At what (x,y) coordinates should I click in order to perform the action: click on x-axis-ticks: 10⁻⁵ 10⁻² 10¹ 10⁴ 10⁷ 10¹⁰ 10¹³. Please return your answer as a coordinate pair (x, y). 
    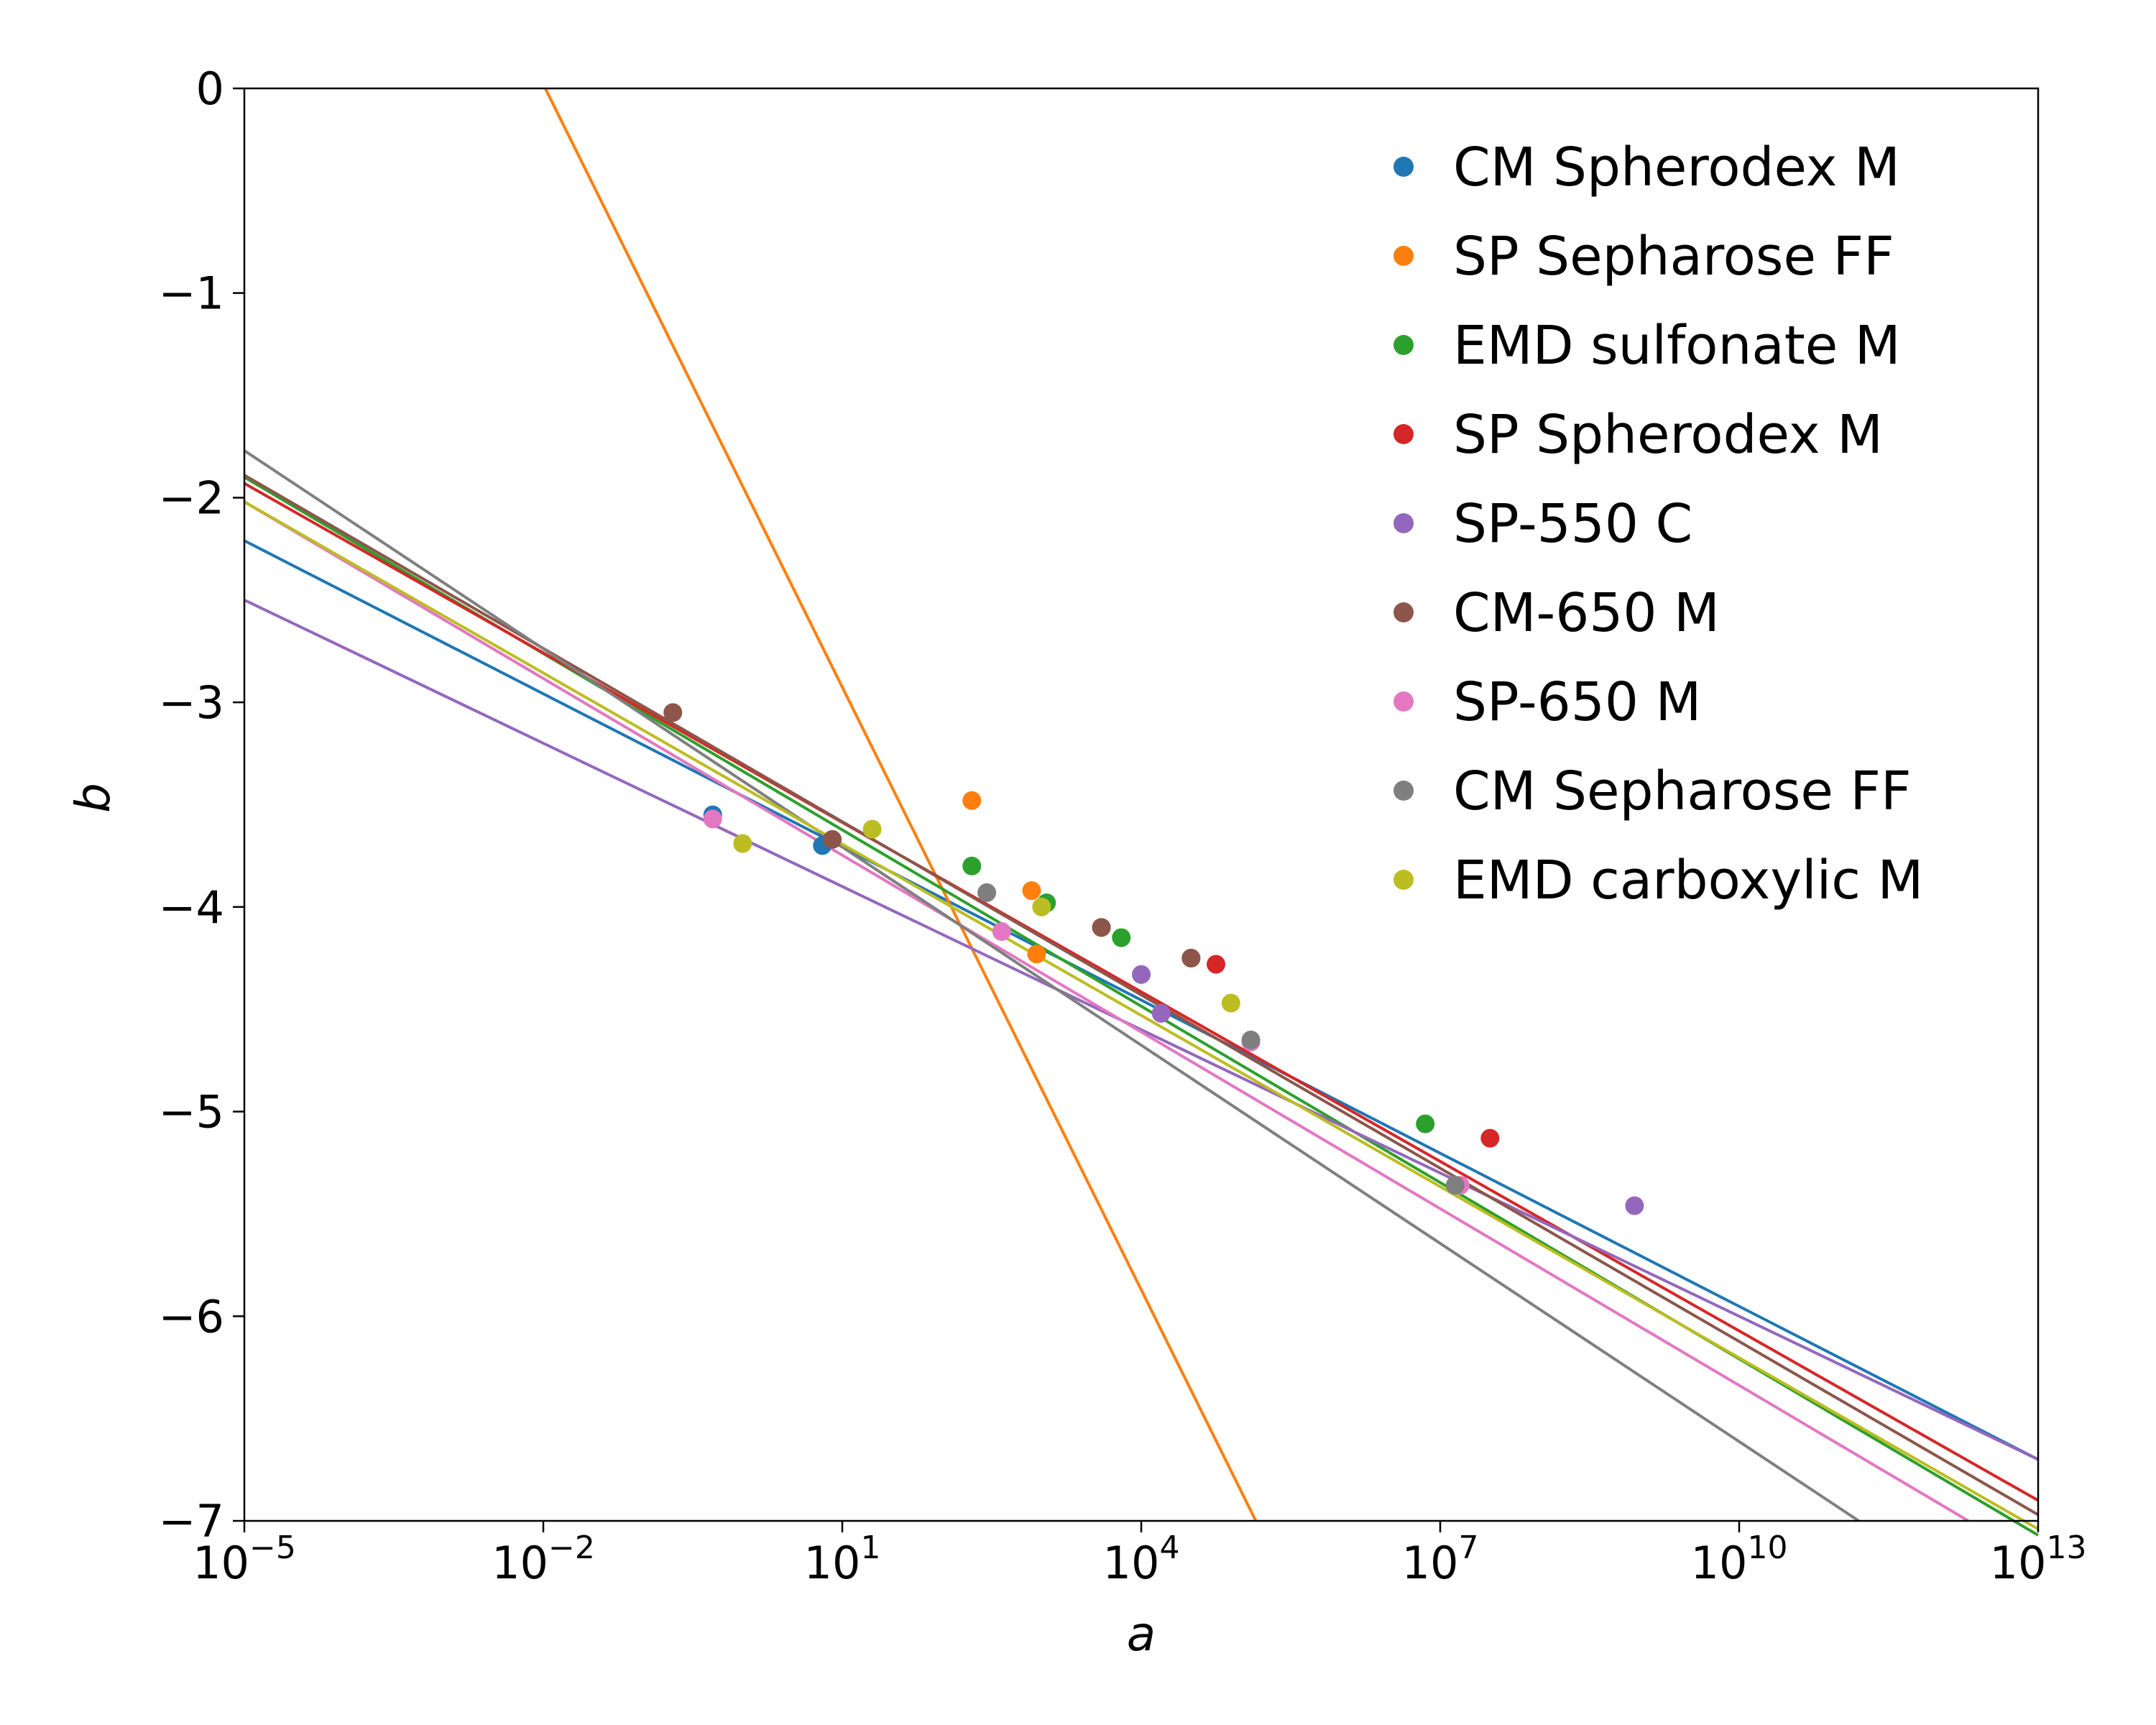
    Looking at the image, I should click on (1139, 1555).